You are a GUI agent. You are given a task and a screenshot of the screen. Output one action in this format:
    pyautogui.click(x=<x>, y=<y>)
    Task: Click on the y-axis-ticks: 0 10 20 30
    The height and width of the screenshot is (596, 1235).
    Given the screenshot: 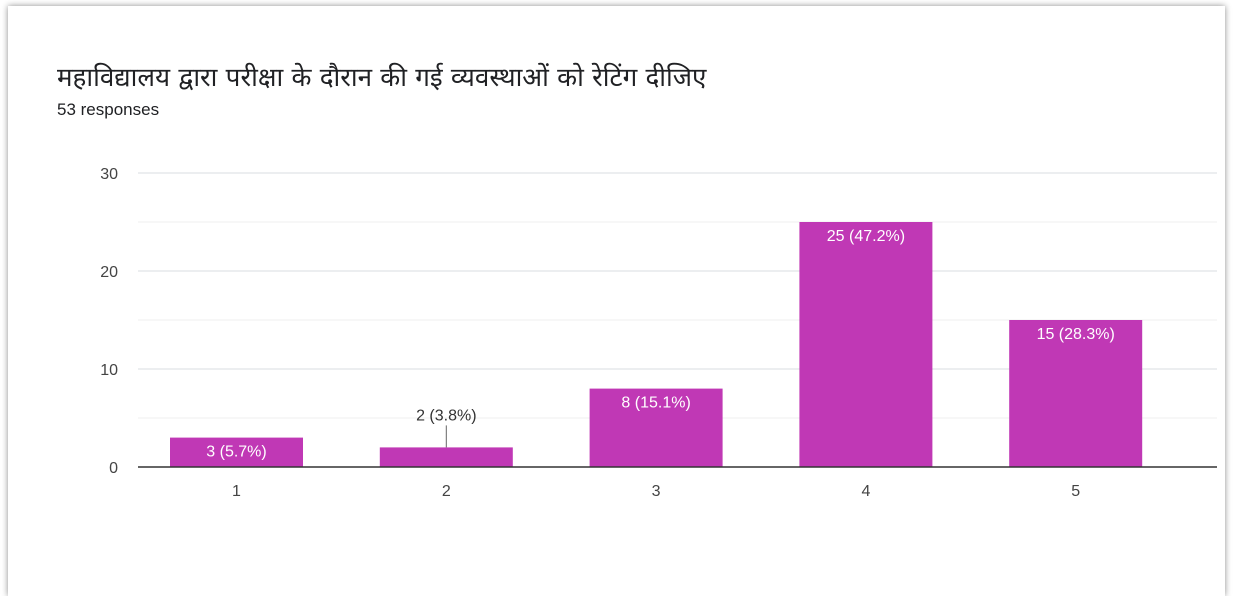 What is the action you would take?
    pyautogui.click(x=109, y=321)
    